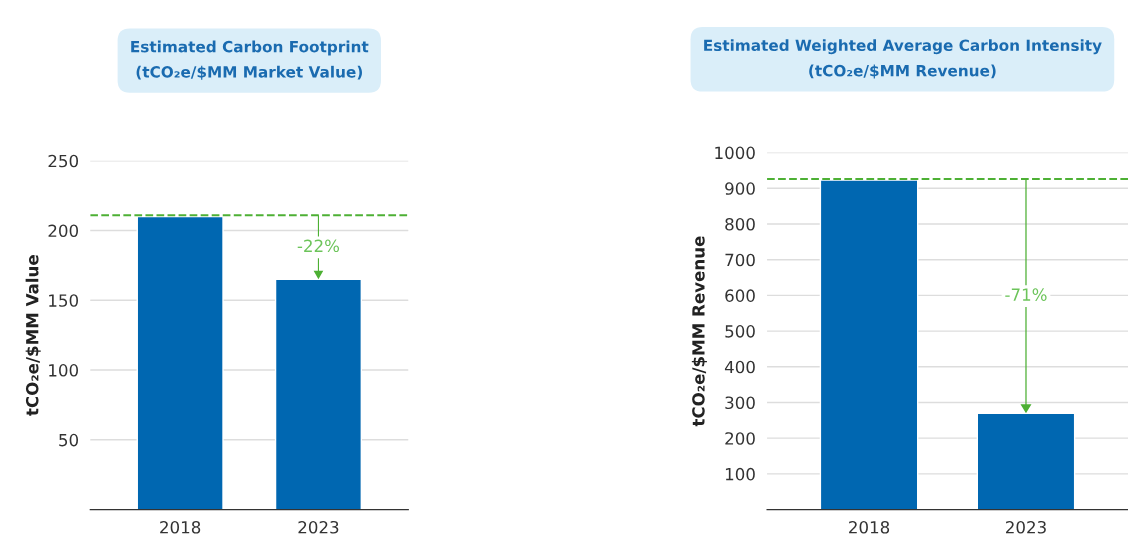 This screenshot has height=545, width=1128. I want to click on y-tick-label: 250, so click(63, 161).